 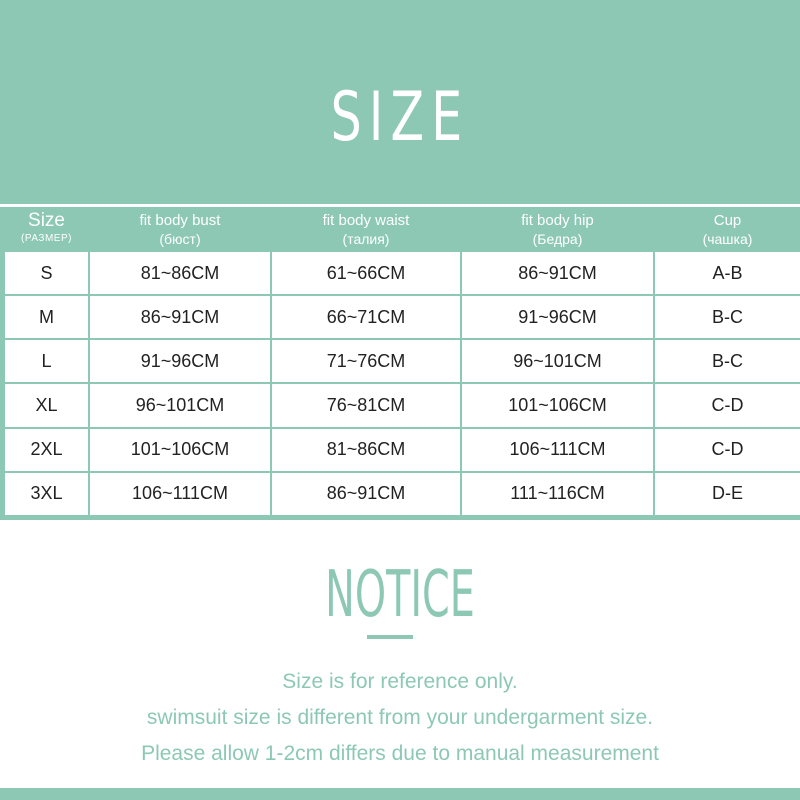 I want to click on size-cell: 3XL, so click(x=46, y=494).